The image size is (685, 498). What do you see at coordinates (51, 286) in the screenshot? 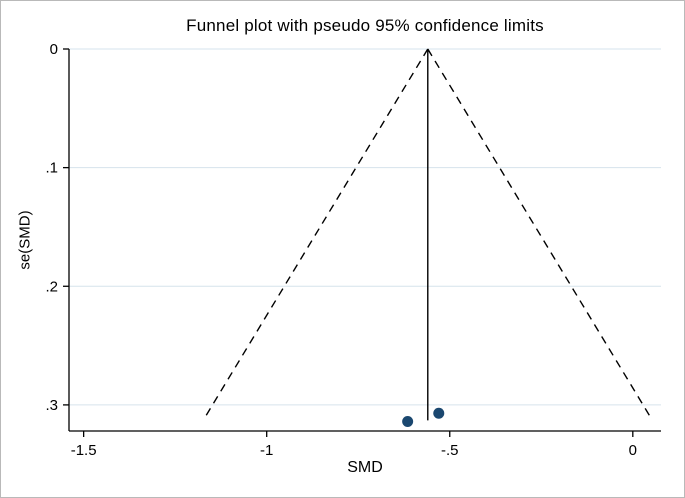
I see `y-tick-label: .2` at bounding box center [51, 286].